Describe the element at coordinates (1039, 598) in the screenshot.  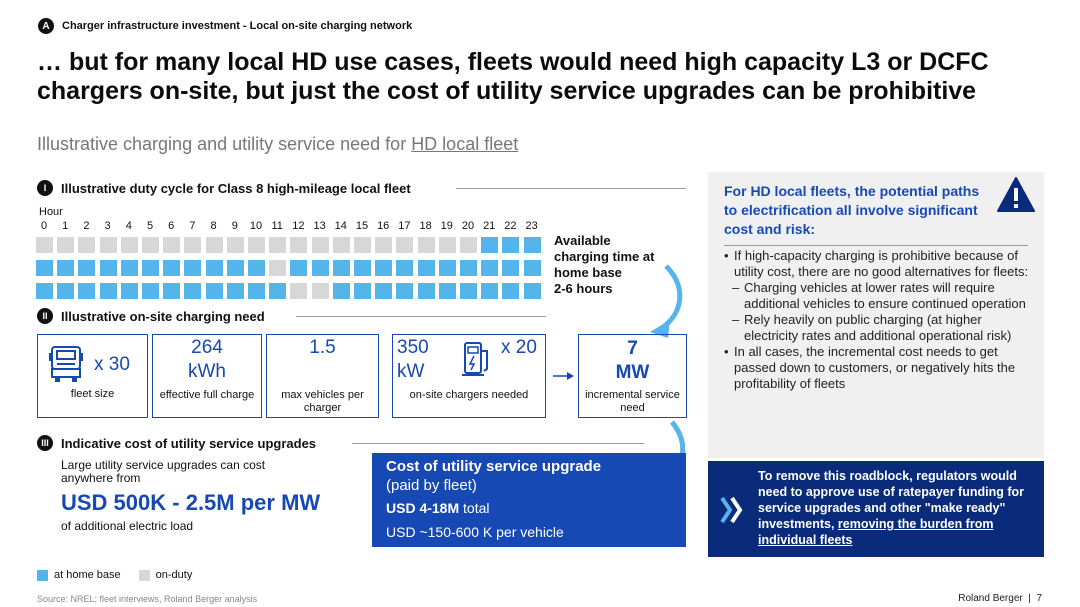
I see `page-number: 7` at that location.